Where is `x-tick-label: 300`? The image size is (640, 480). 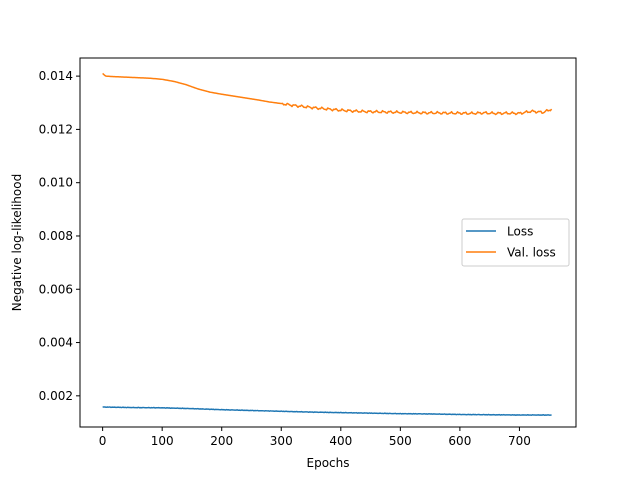
x-tick-label: 300 is located at coordinates (281, 441).